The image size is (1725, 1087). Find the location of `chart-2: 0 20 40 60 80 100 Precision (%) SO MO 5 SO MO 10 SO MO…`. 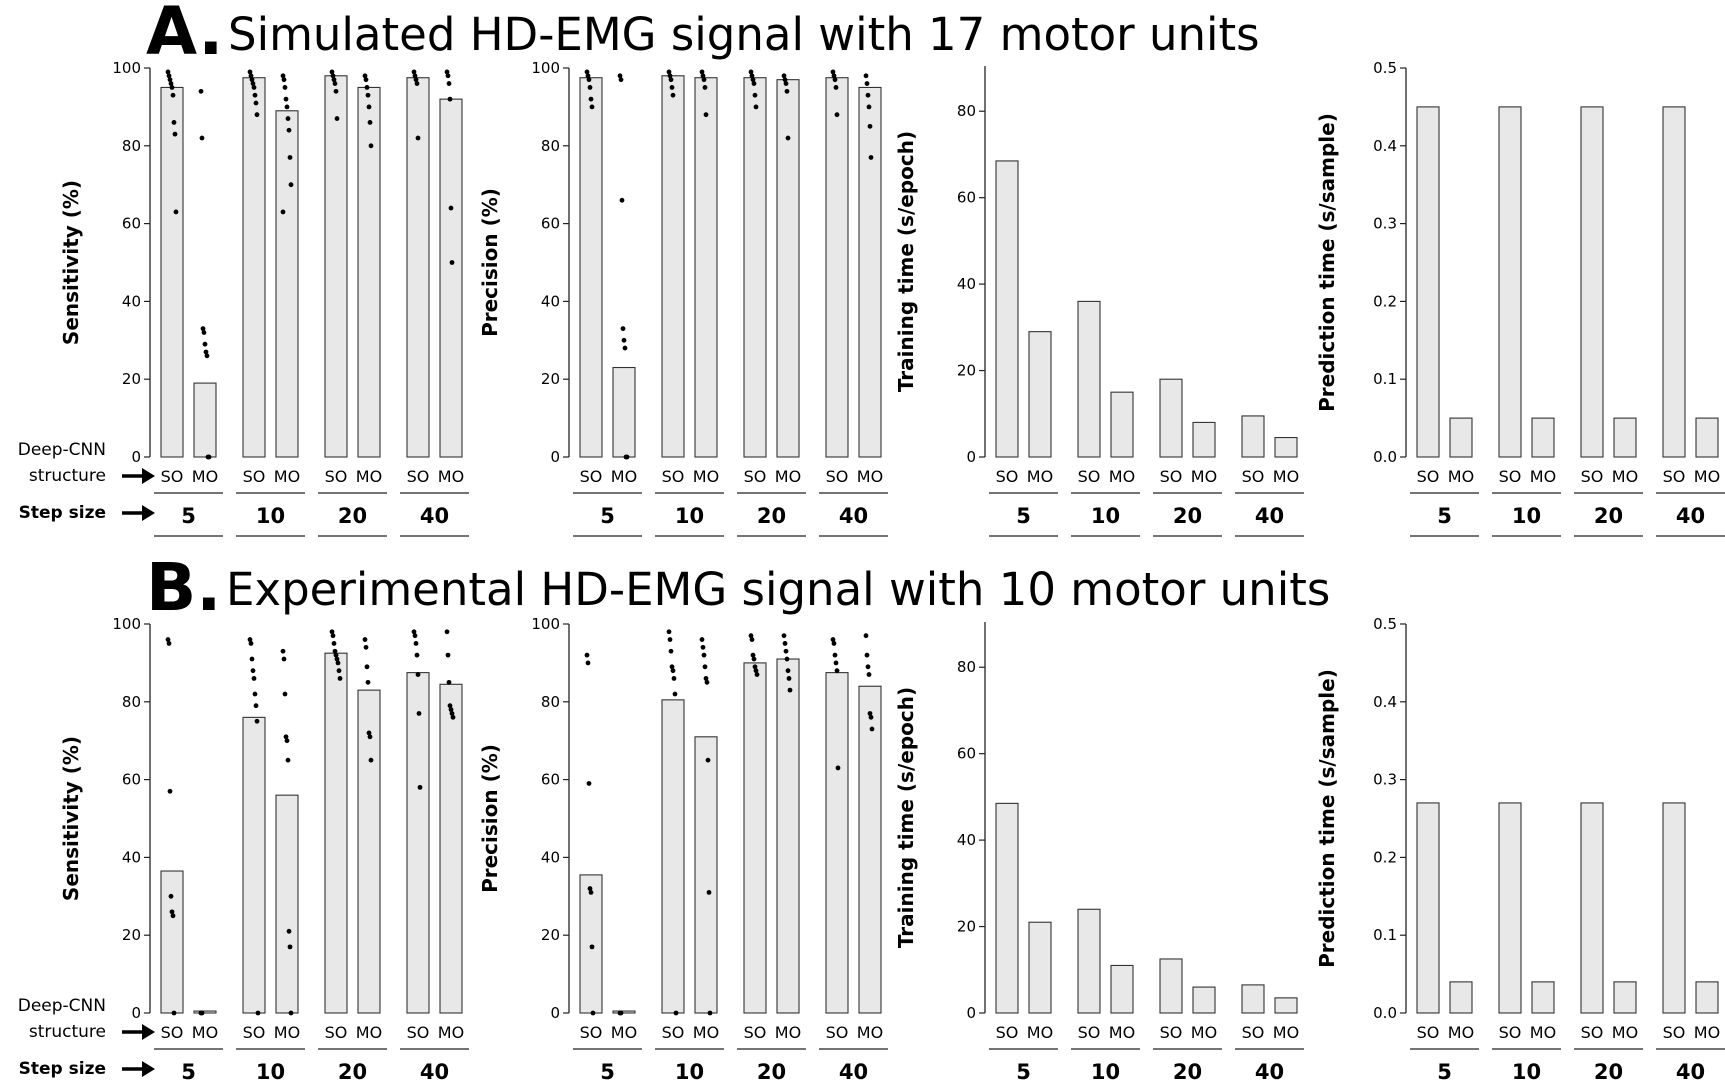

chart-2: 0 20 40 60 80 100 Precision (%) SO MO 5 SO MO 10 SO MO… is located at coordinates (683, 298).